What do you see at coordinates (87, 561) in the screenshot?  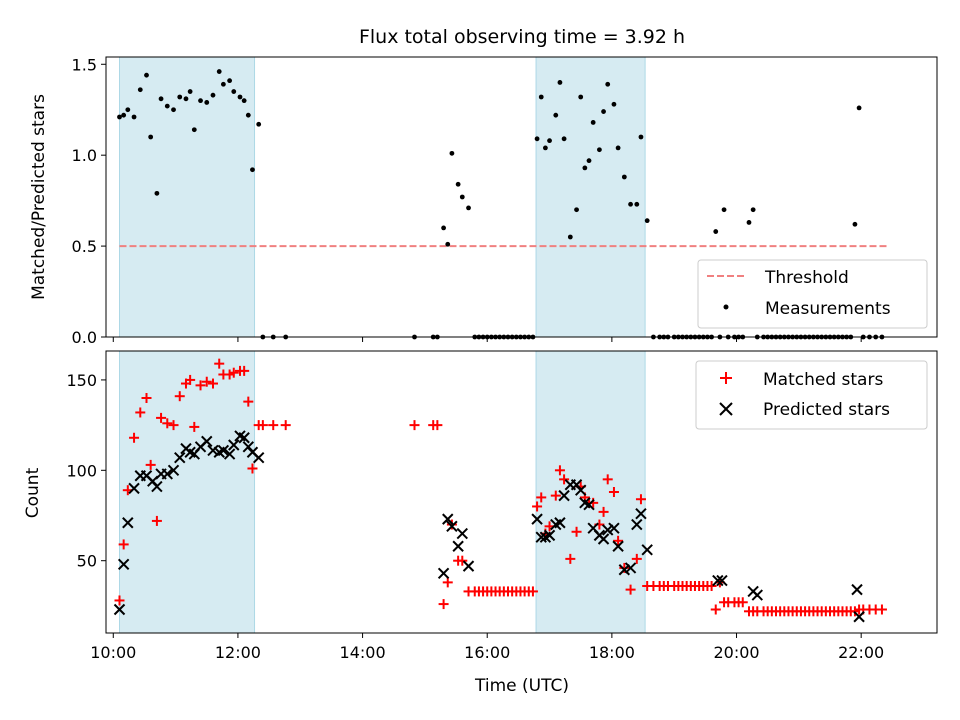 I see `y-tick-label: 50` at bounding box center [87, 561].